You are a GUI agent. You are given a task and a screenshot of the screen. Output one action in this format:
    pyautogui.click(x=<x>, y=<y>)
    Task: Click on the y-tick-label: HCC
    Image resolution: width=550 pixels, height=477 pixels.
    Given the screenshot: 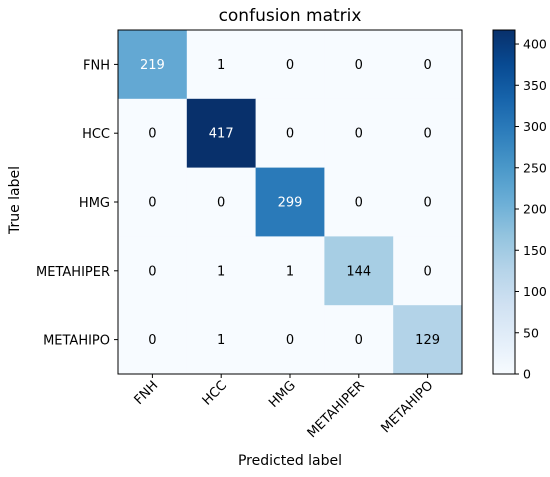 What is the action you would take?
    pyautogui.click(x=96, y=134)
    